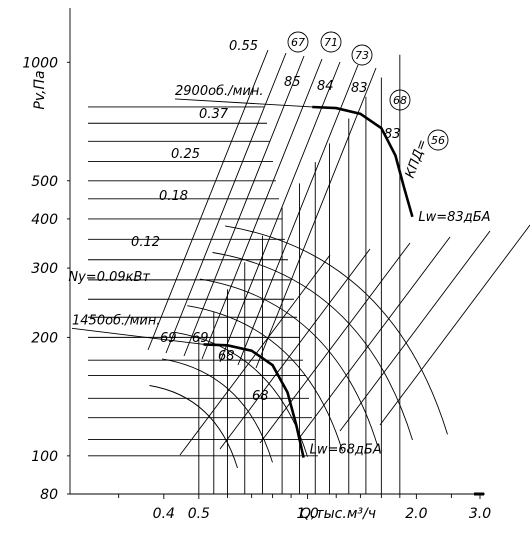 The image size is (530, 542). I want to click on efficiency-label: 84, so click(325, 86).